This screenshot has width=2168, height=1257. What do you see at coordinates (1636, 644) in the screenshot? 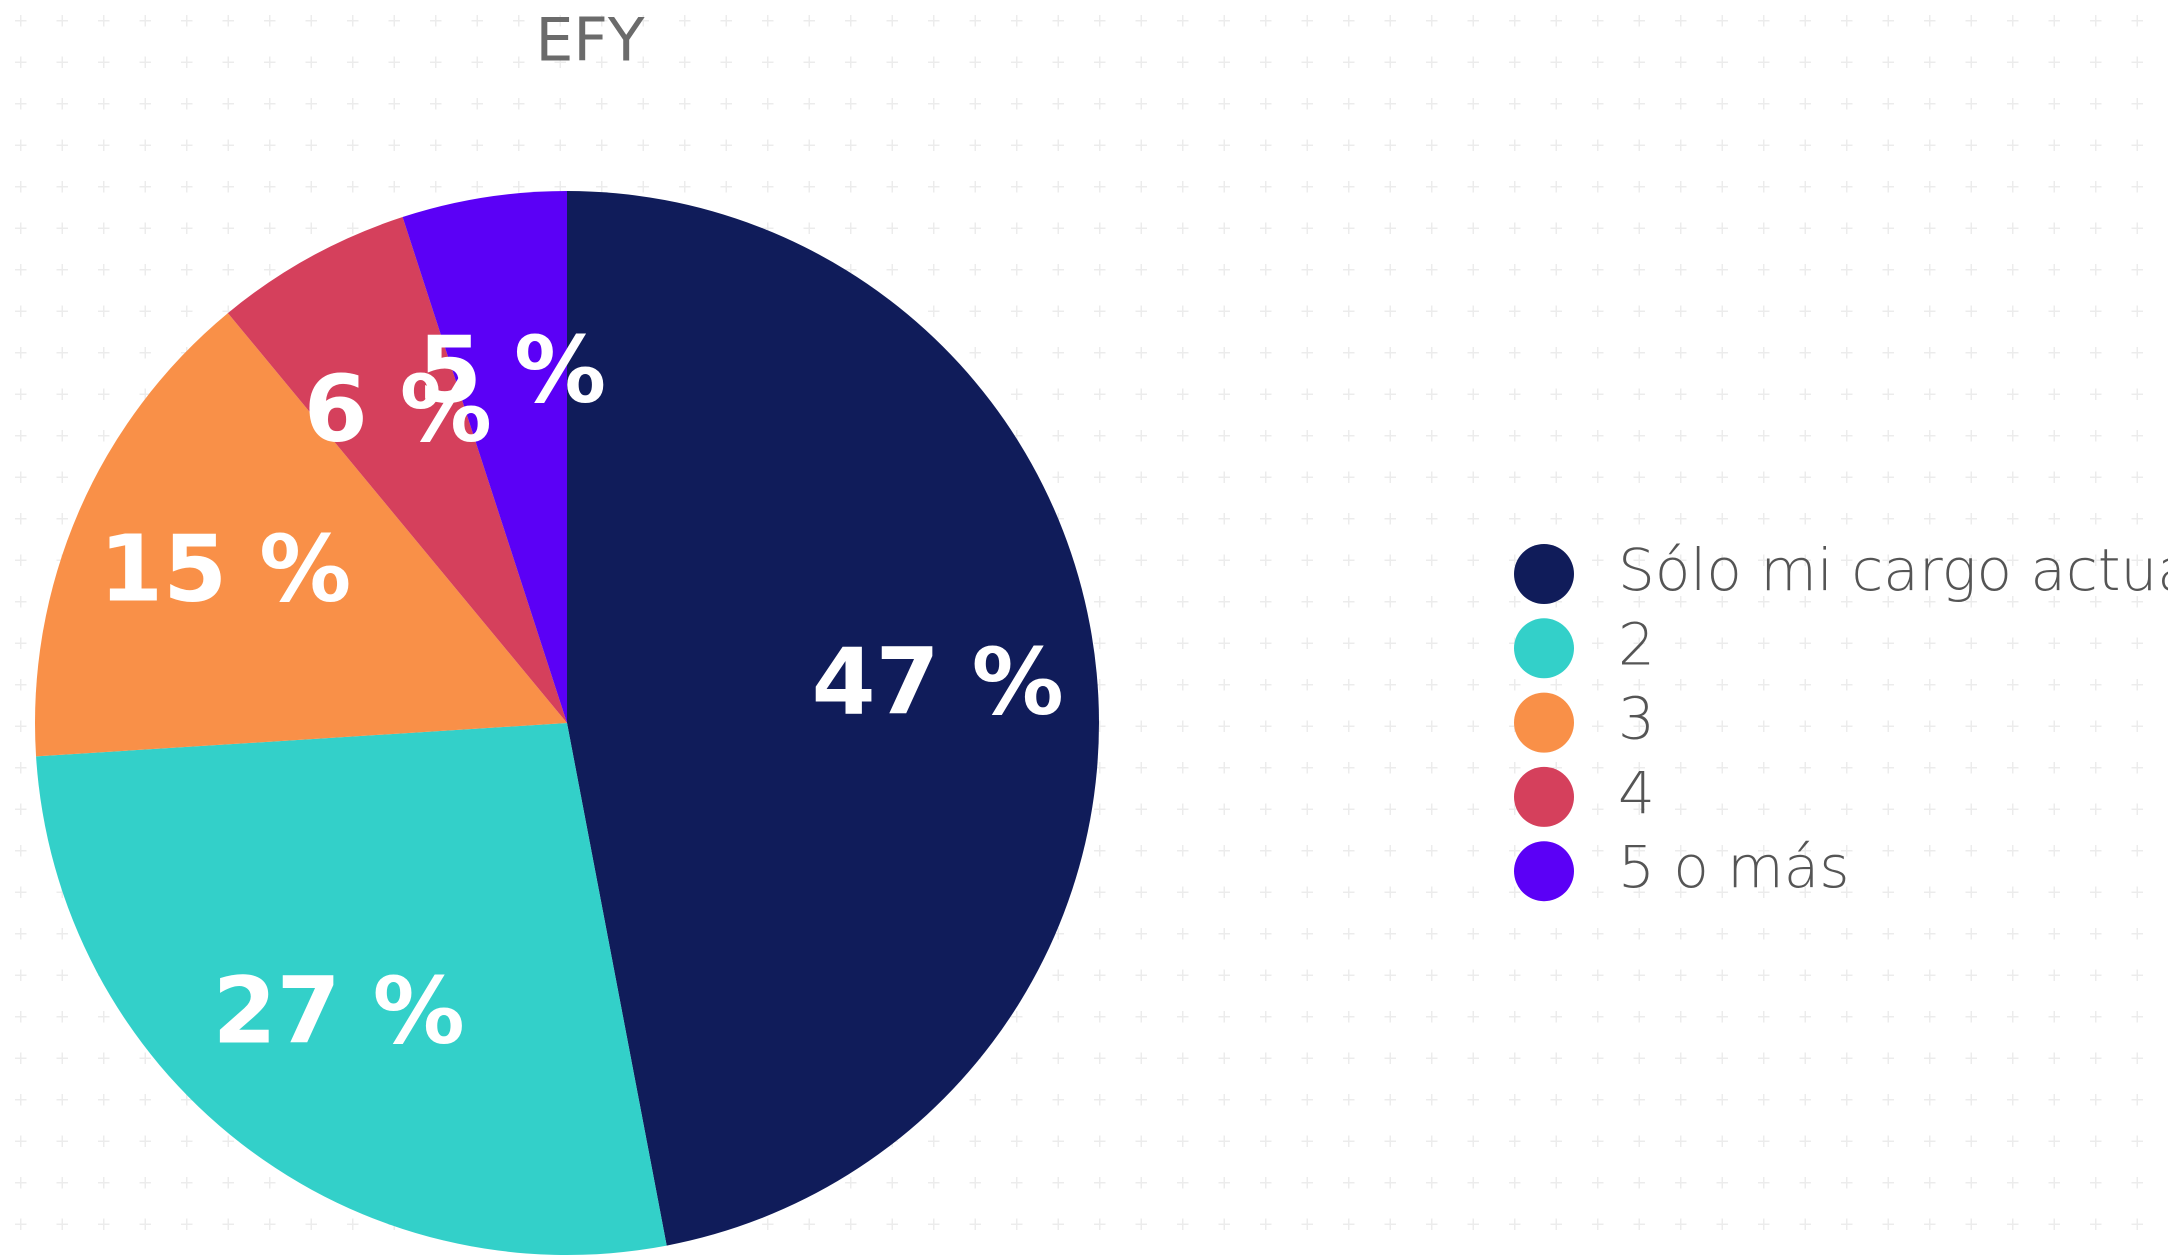
I see `legend-label: 2` at bounding box center [1636, 644].